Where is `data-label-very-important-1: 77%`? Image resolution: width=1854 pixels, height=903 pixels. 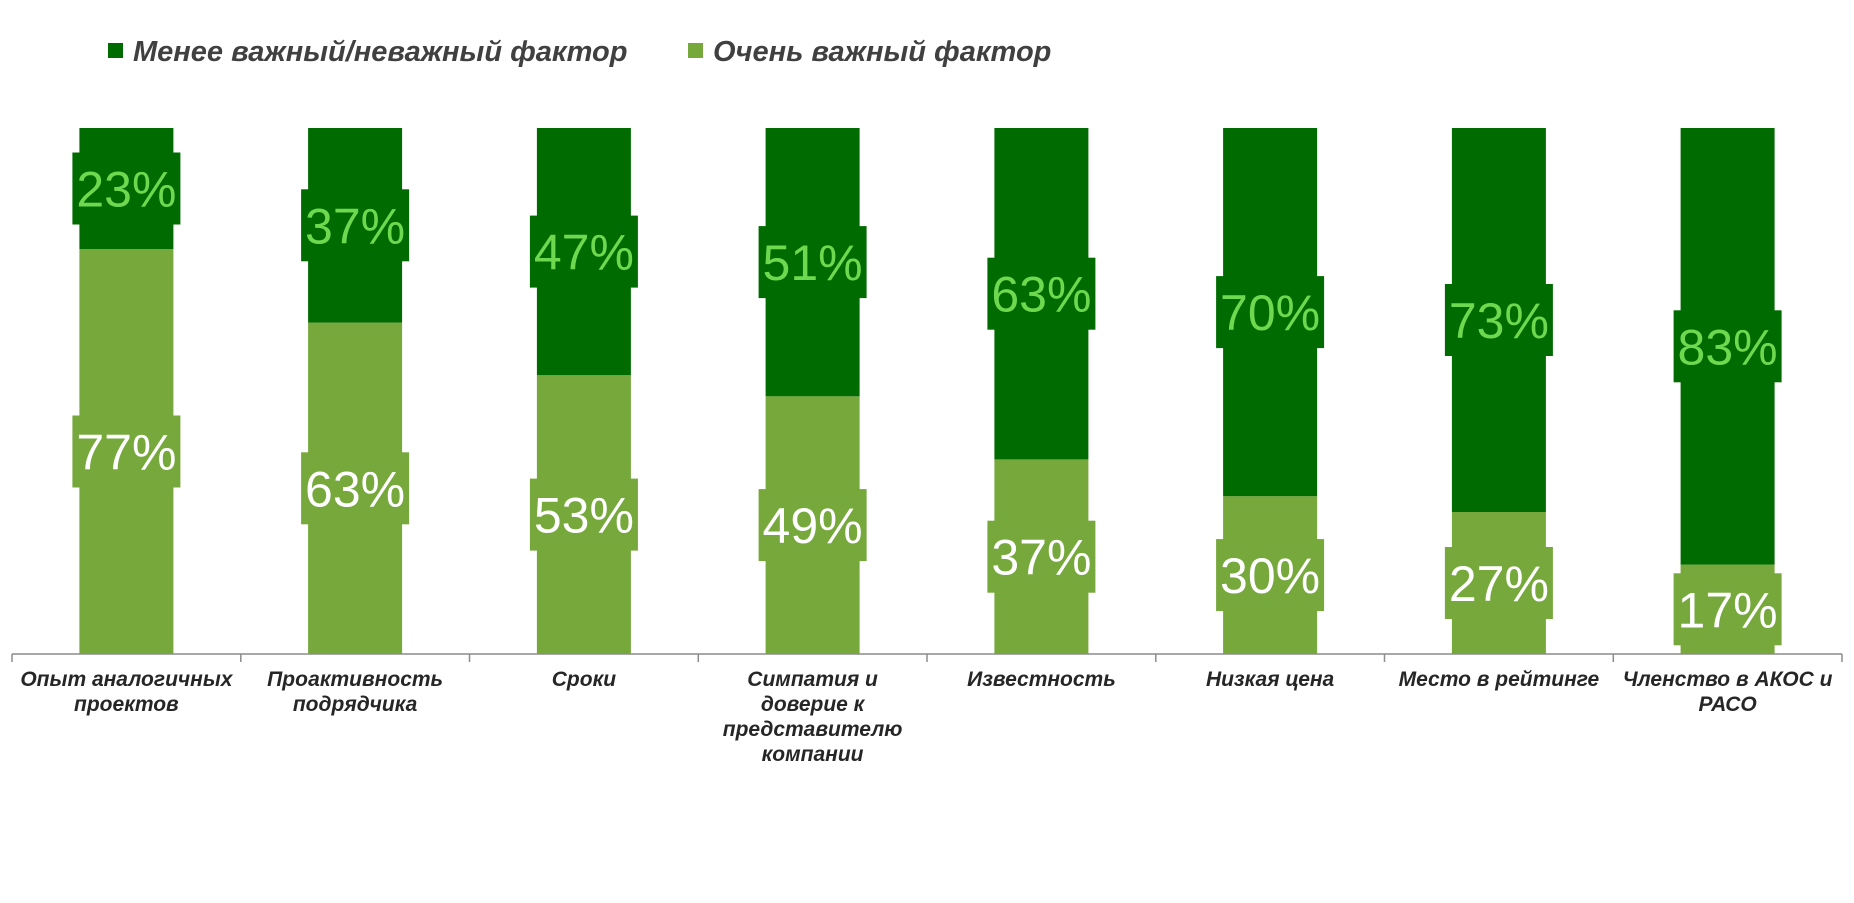 data-label-very-important-1: 77% is located at coordinates (126, 453).